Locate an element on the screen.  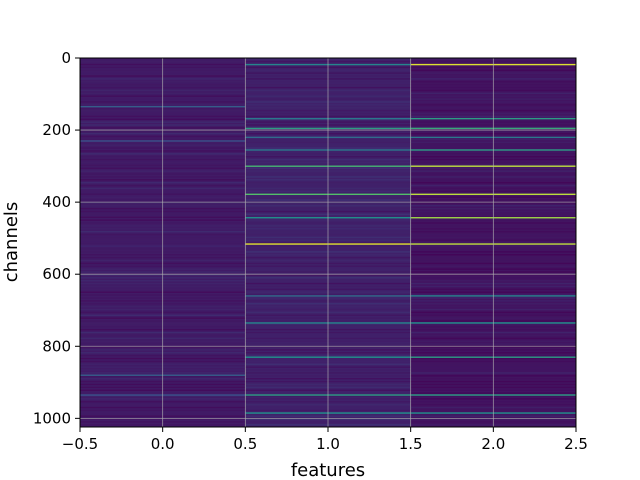
x-tick-label: 2.5 is located at coordinates (576, 444).